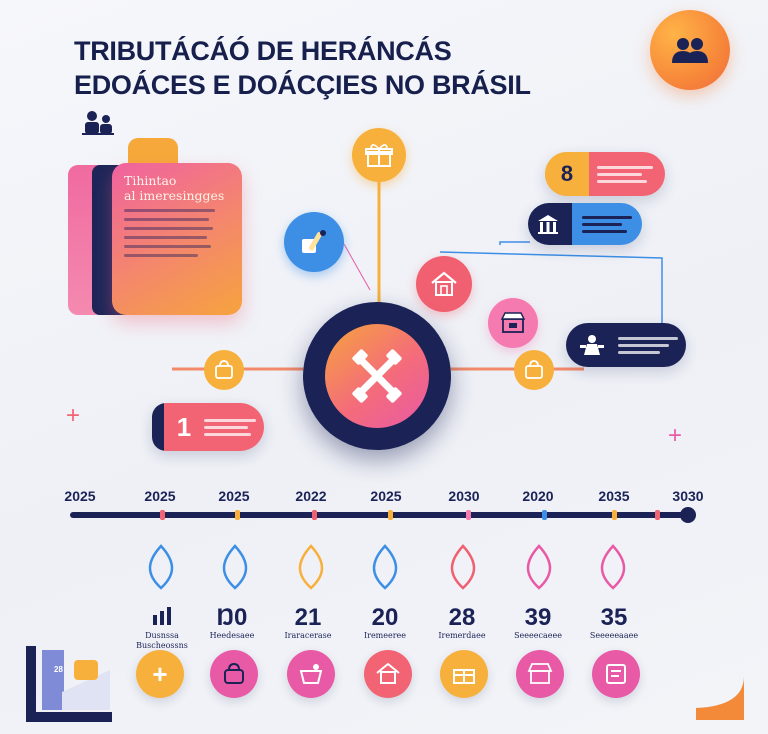 The width and height of the screenshot is (768, 734). What do you see at coordinates (184, 426) in the screenshot?
I see `stat-value: 1` at bounding box center [184, 426].